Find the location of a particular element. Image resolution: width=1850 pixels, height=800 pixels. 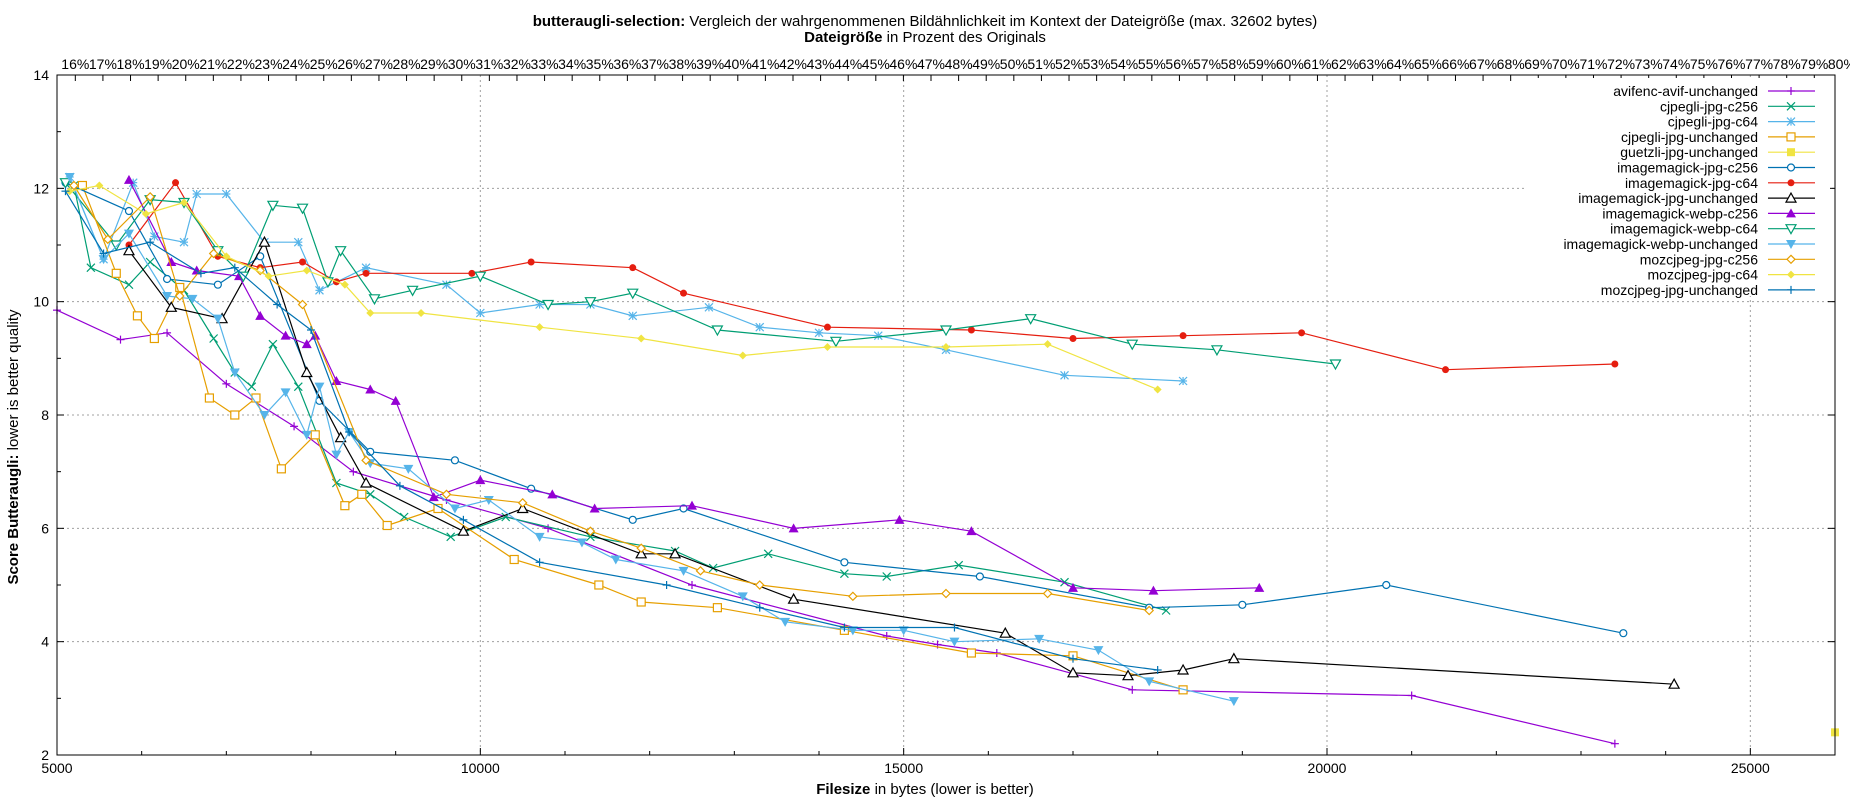

top-tick-label: 74% is located at coordinates (1676, 64).